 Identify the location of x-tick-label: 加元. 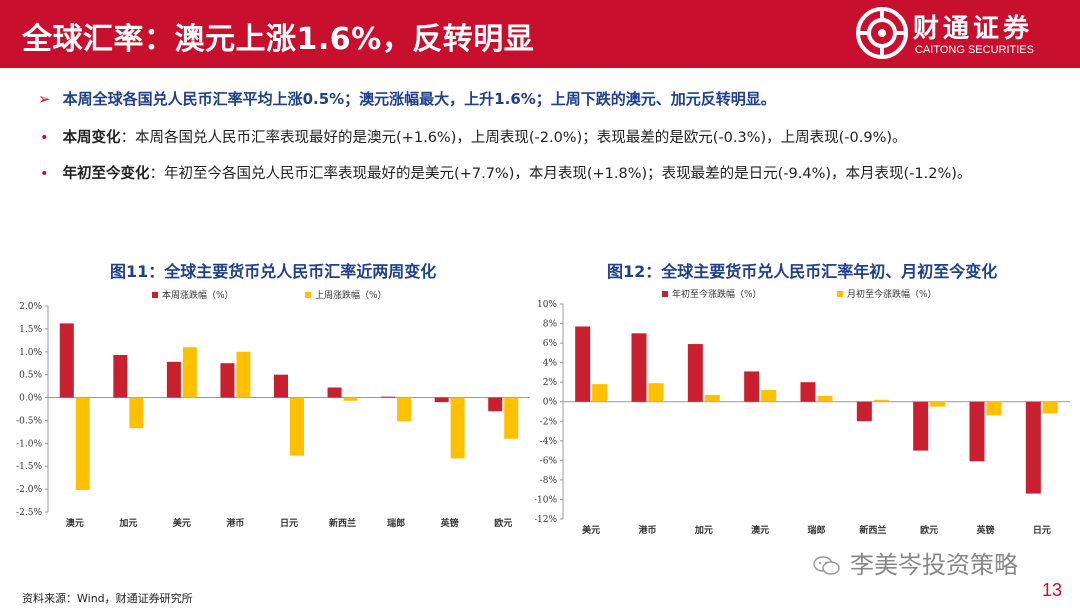
(127, 523).